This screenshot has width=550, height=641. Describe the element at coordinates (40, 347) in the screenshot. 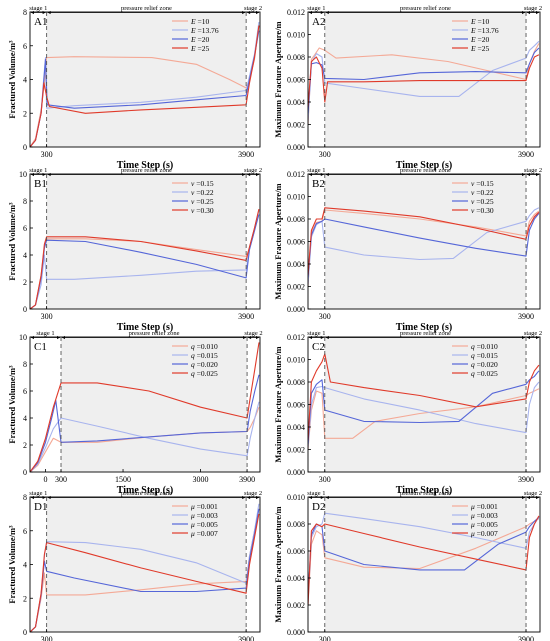

I see `panel-label: C1` at that location.